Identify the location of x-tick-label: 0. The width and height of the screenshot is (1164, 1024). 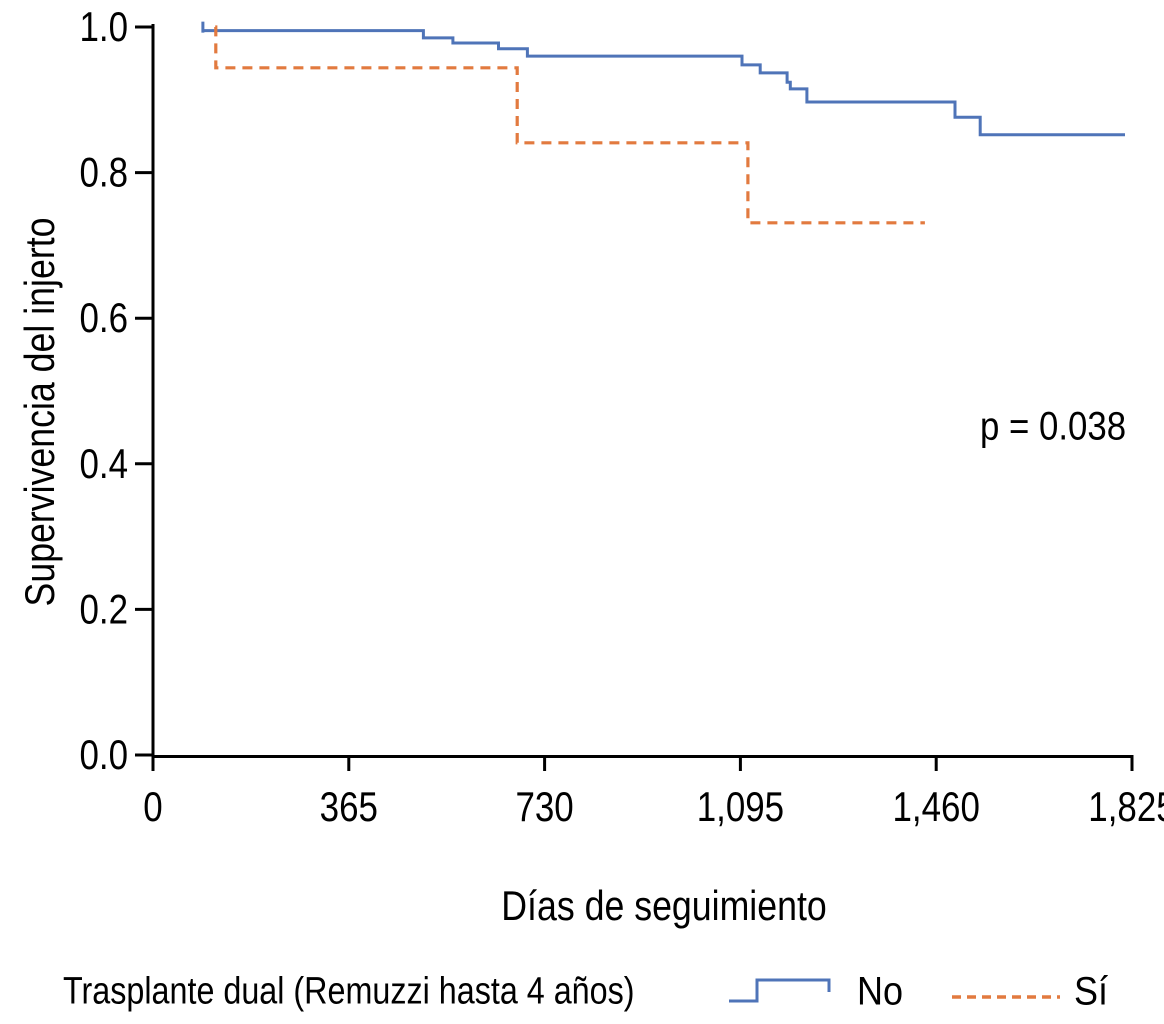
(152, 806).